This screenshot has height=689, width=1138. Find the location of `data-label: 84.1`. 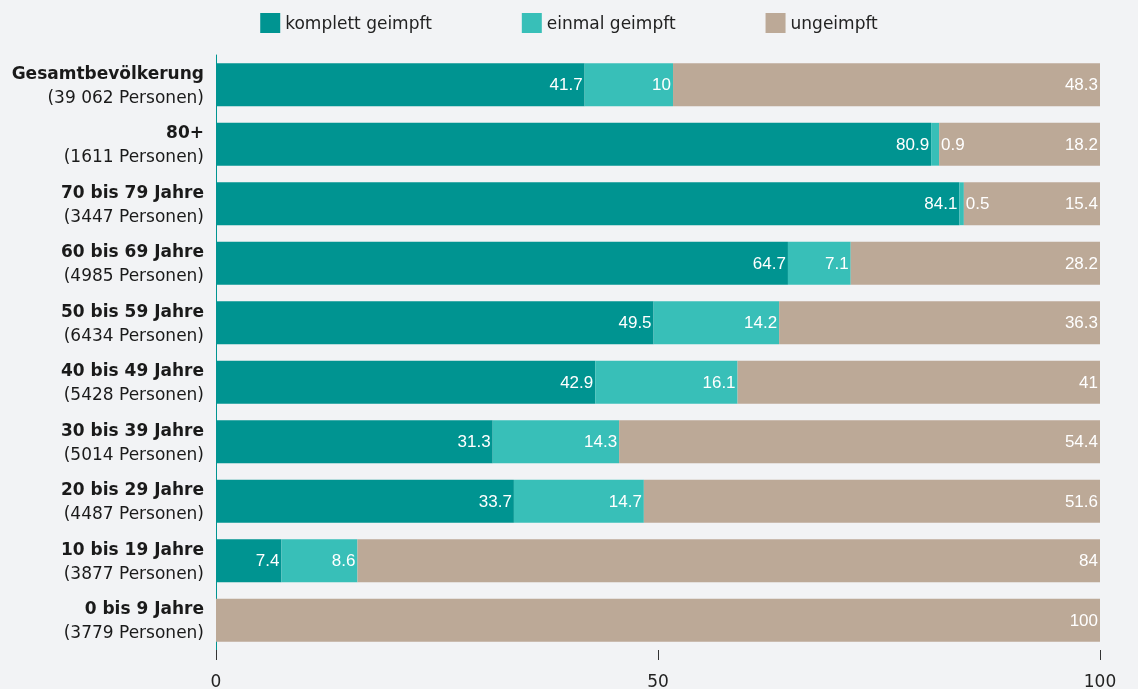

data-label: 84.1 is located at coordinates (941, 204).